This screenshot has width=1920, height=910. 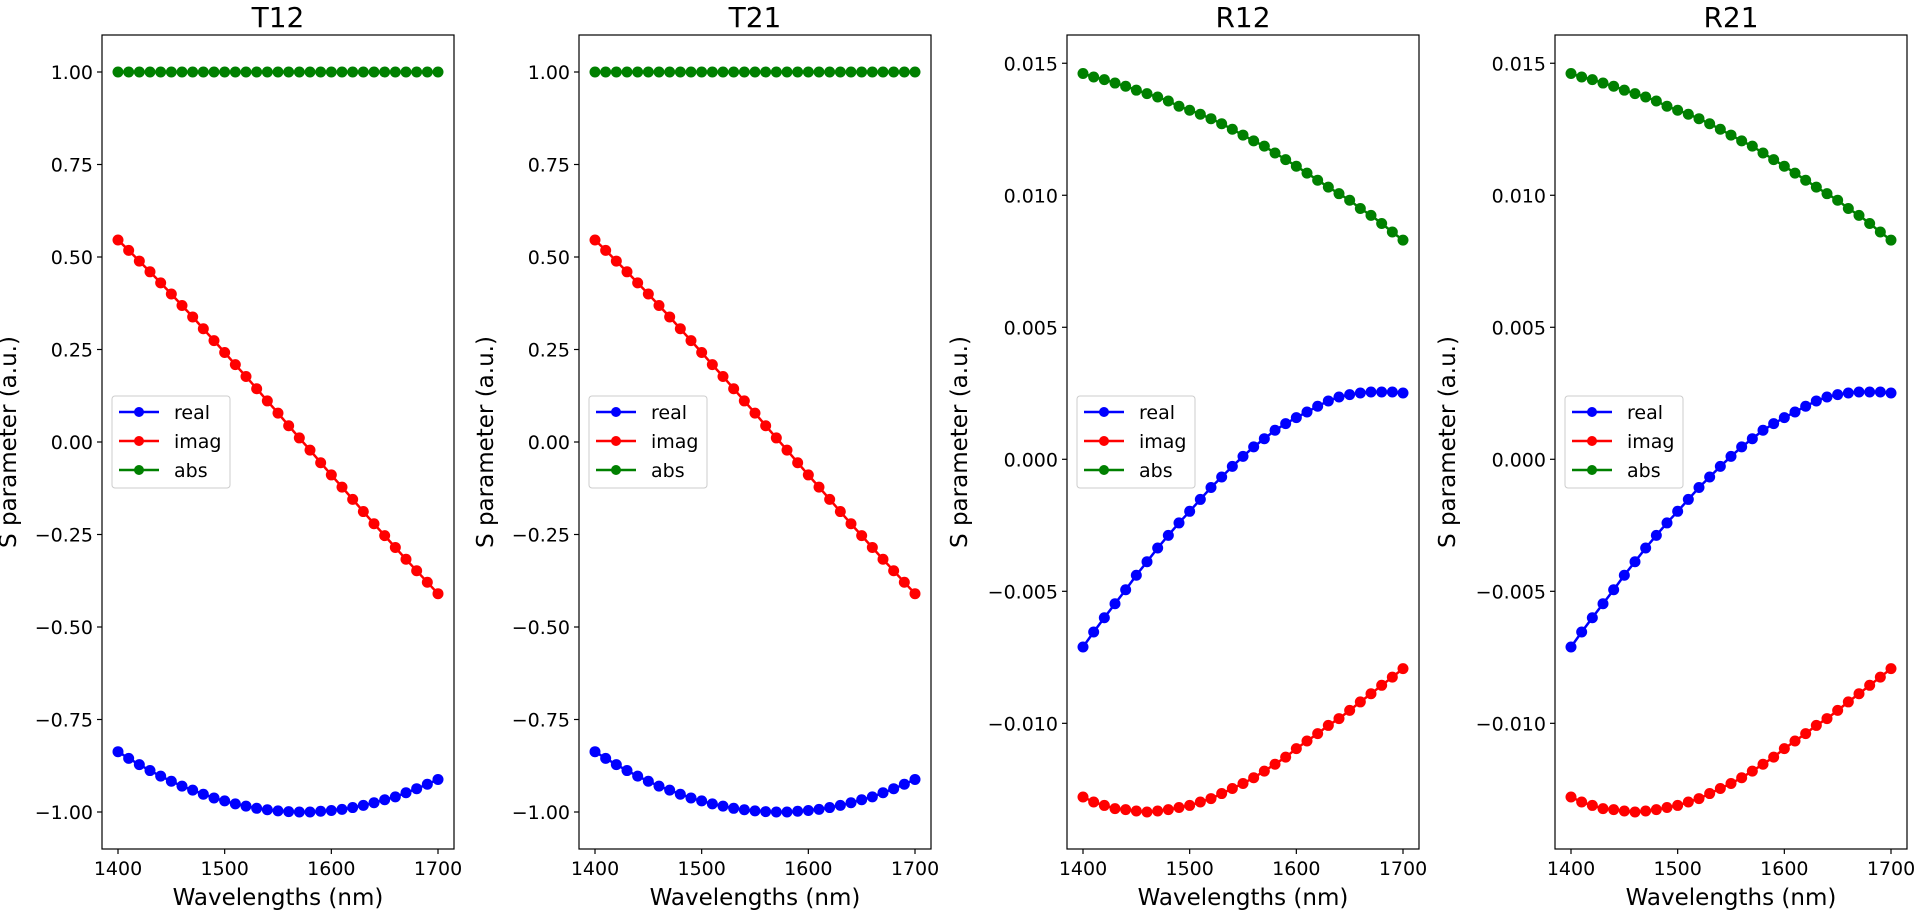 What do you see at coordinates (755, 17) in the screenshot?
I see `chart-title: T21` at bounding box center [755, 17].